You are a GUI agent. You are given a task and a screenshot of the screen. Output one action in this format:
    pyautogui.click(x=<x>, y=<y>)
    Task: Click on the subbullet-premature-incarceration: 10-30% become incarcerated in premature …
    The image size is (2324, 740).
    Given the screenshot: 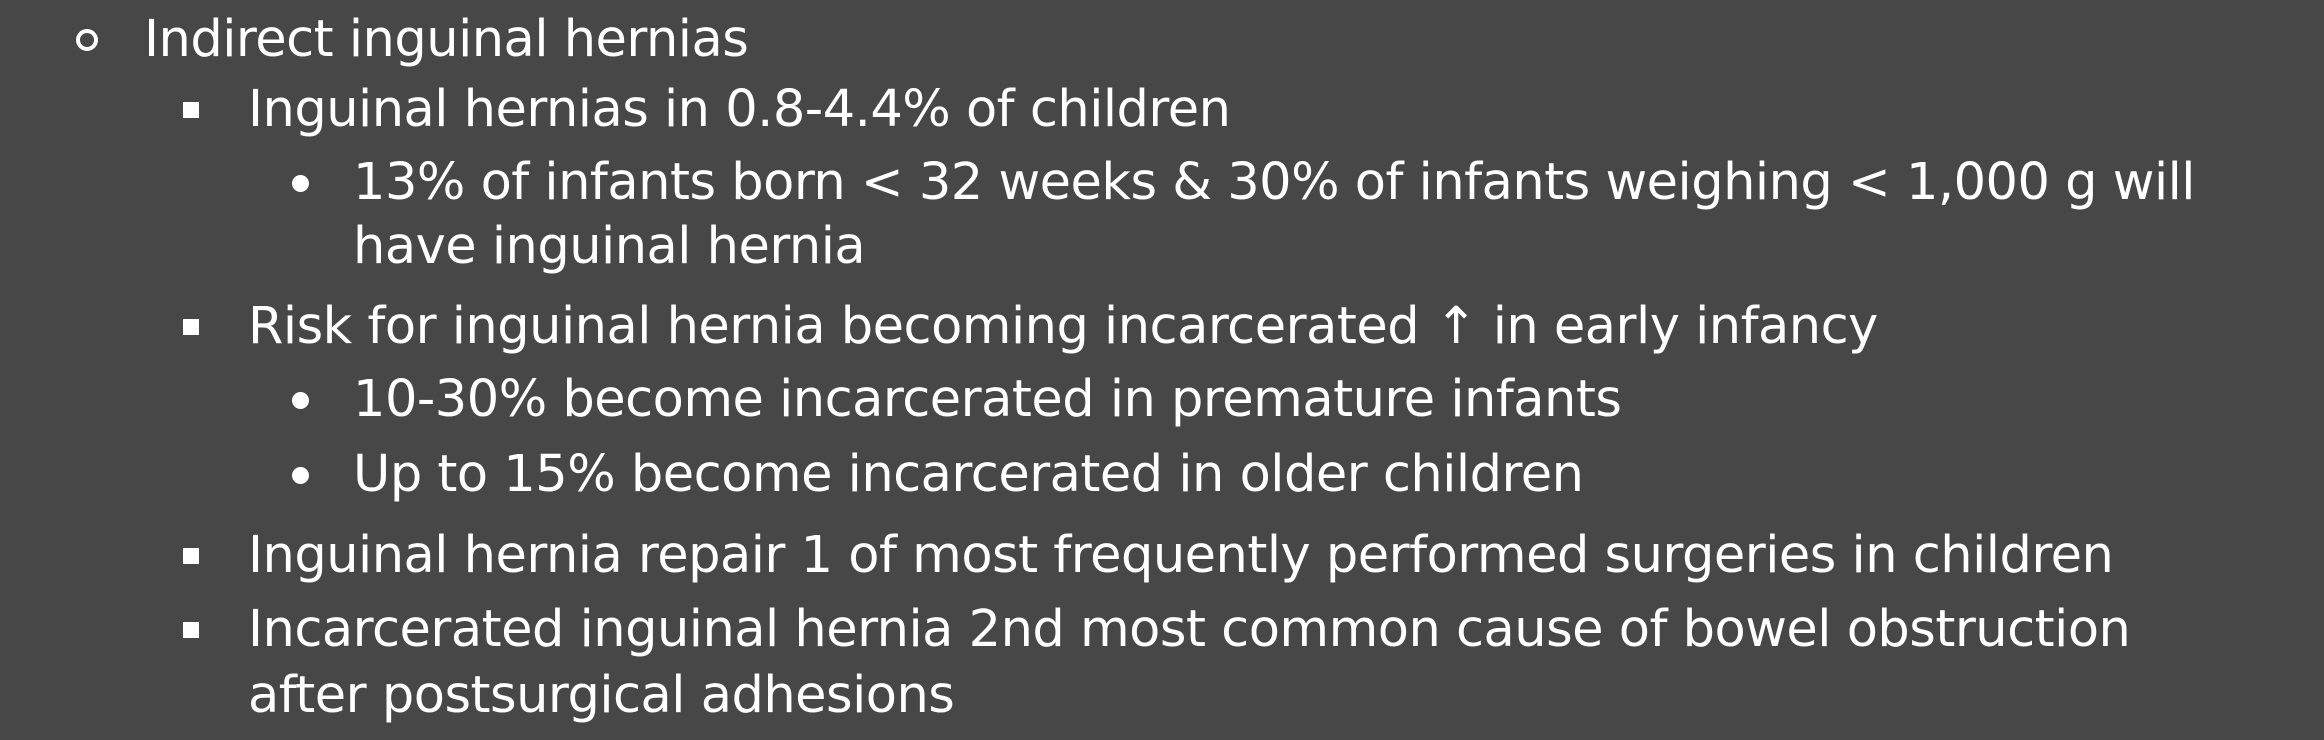 What is the action you would take?
    pyautogui.click(x=987, y=399)
    